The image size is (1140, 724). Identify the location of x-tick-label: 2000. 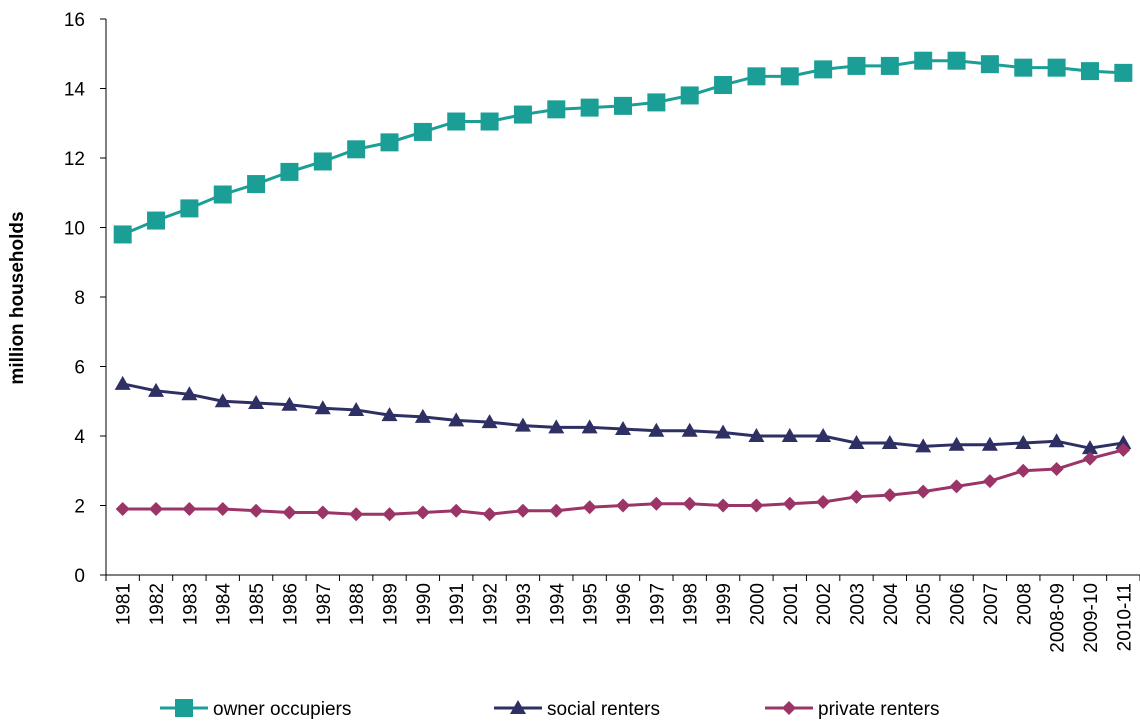
(757, 604).